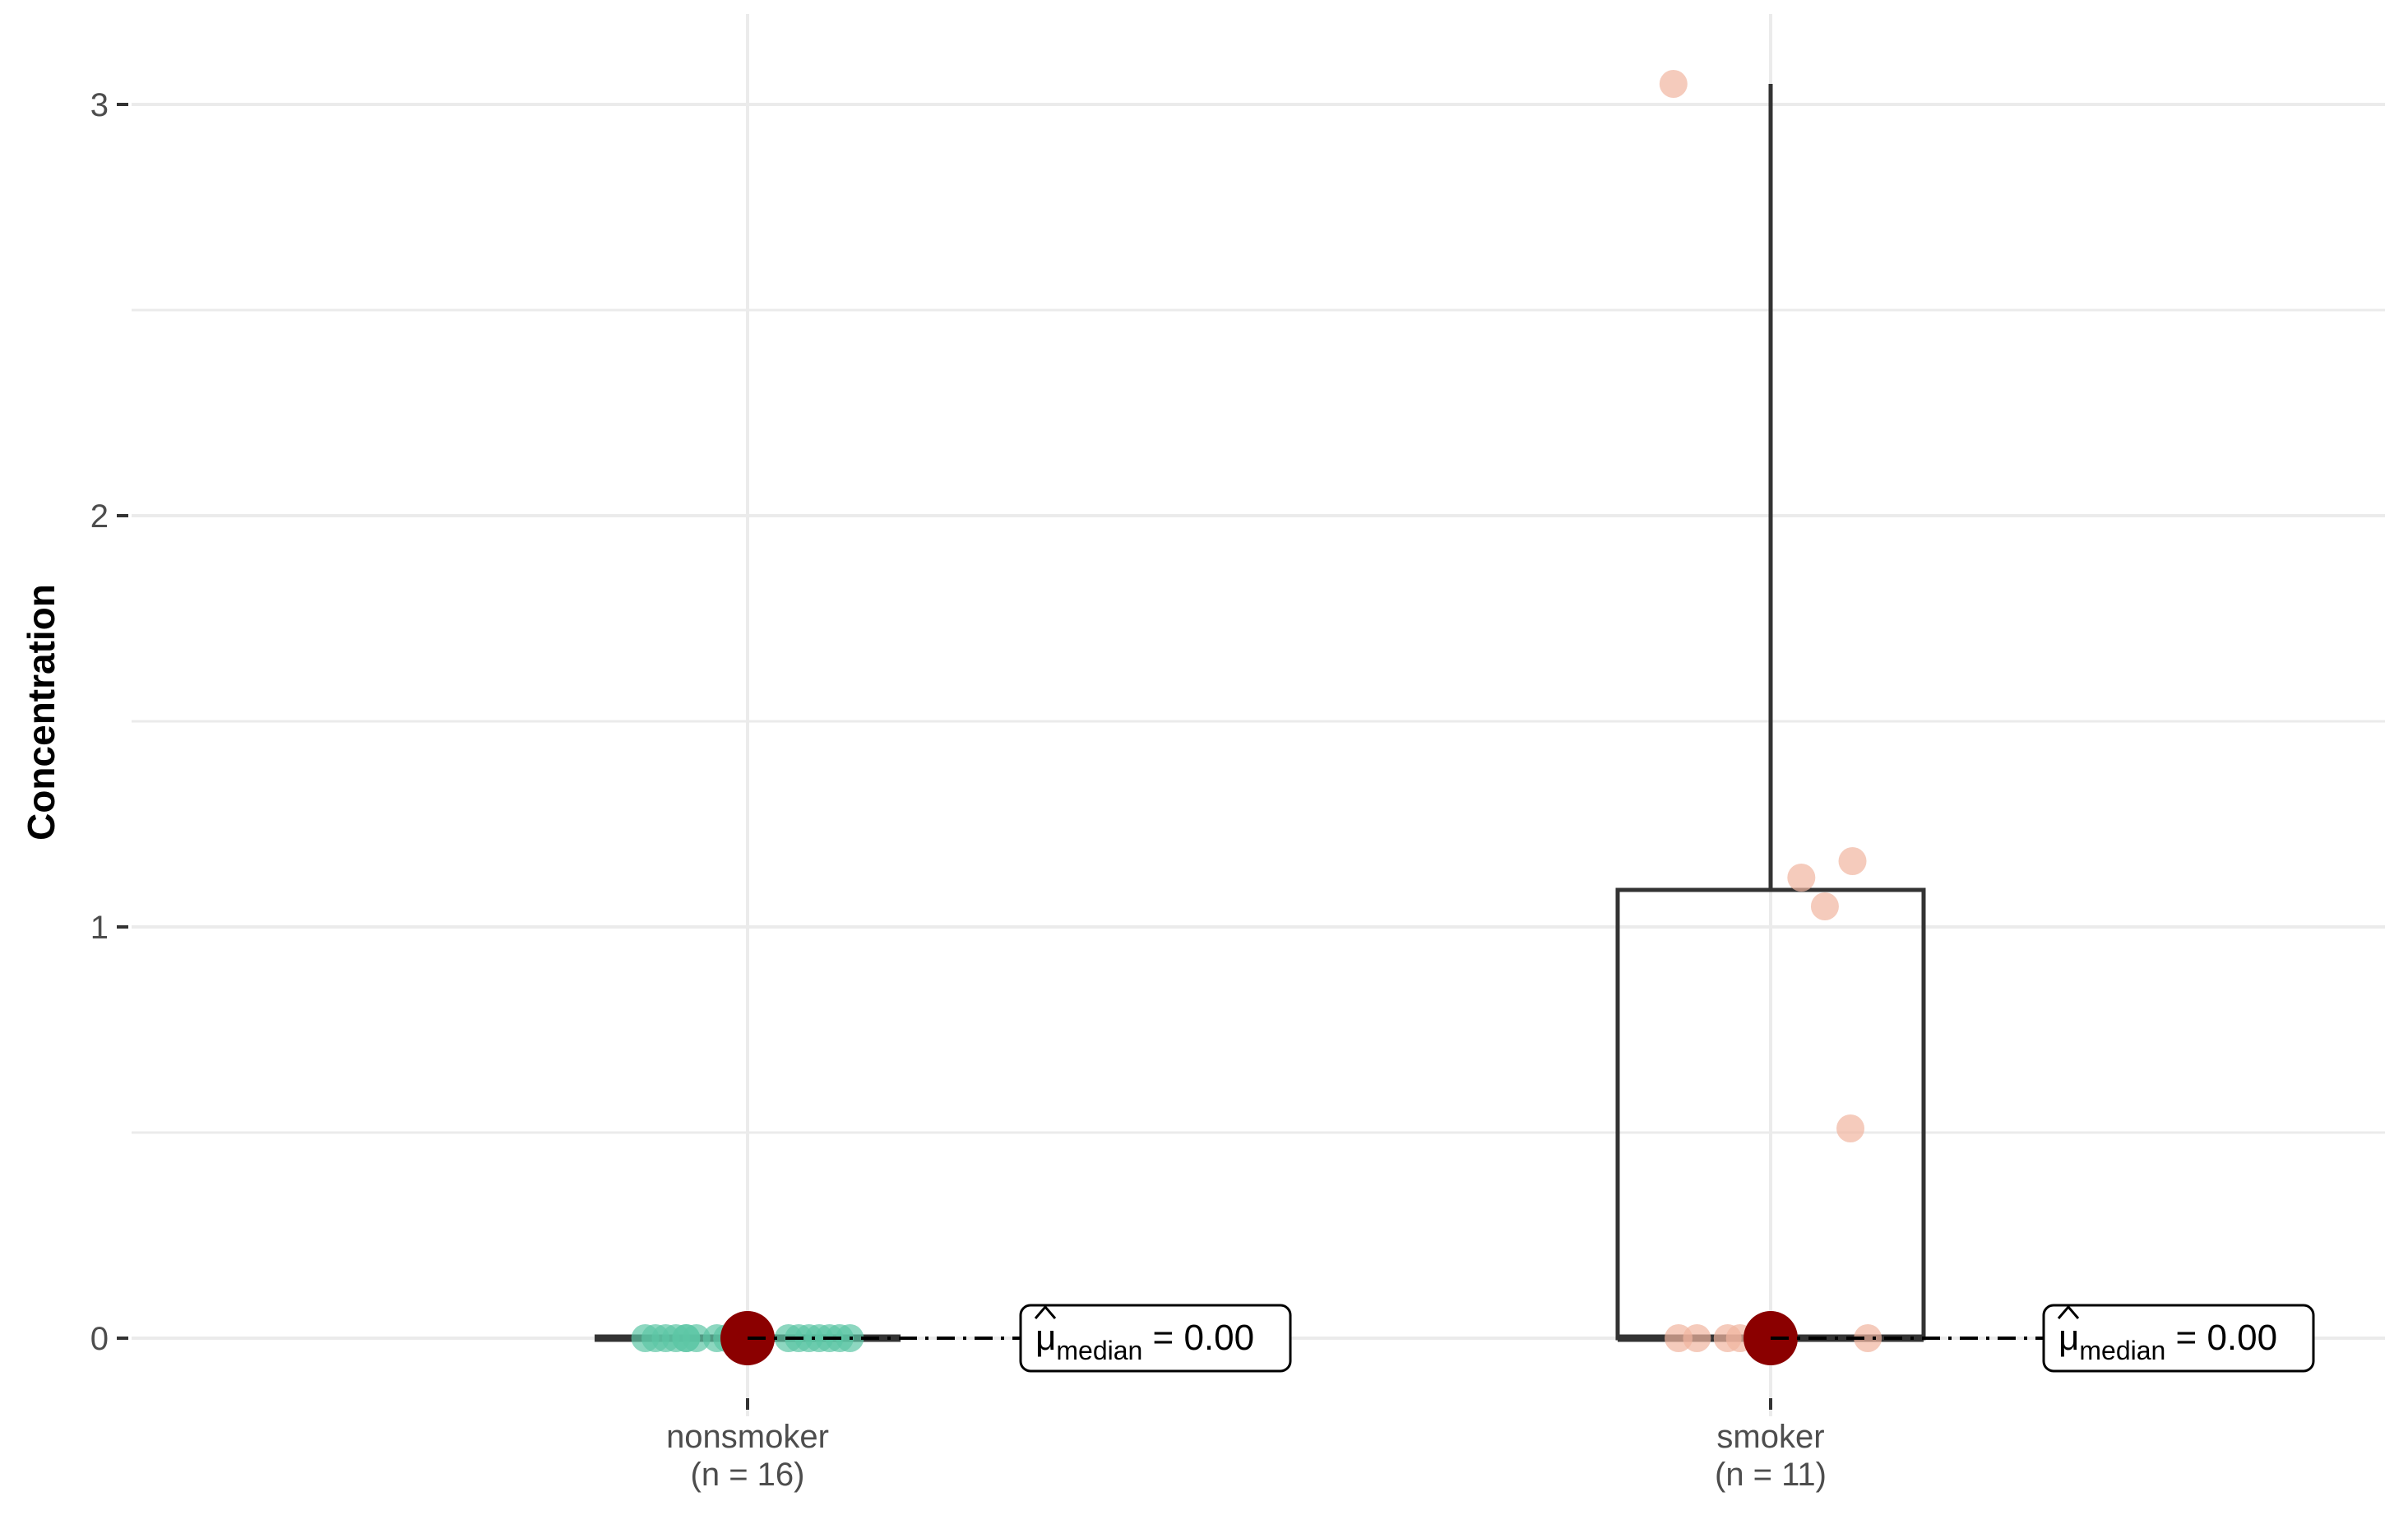 Image resolution: width=2408 pixels, height=1515 pixels. Describe the element at coordinates (99, 928) in the screenshot. I see `y-tick-label: 1` at that location.